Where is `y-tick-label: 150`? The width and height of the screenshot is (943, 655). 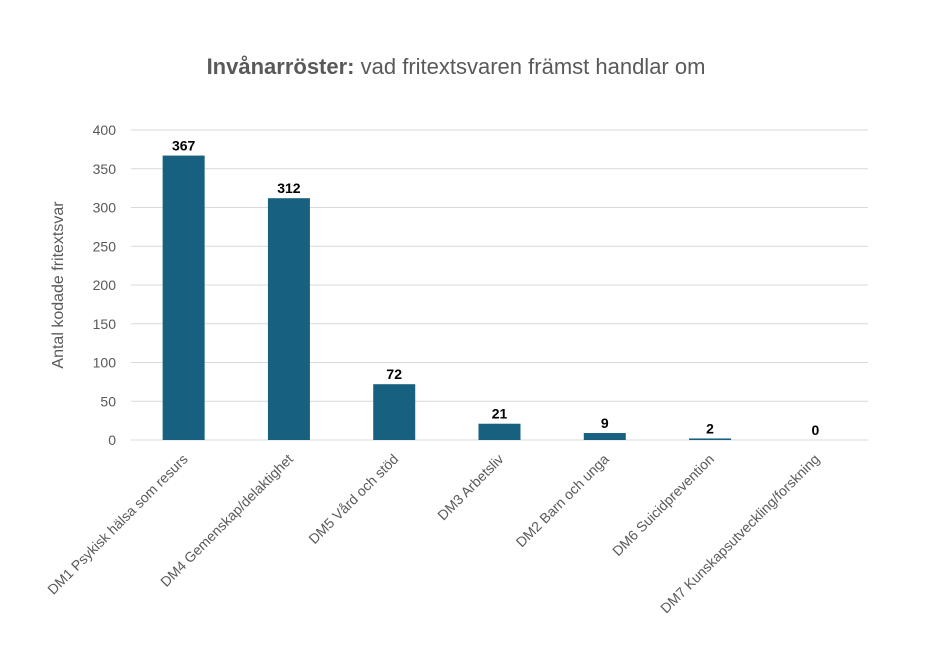
y-tick-label: 150 is located at coordinates (105, 324).